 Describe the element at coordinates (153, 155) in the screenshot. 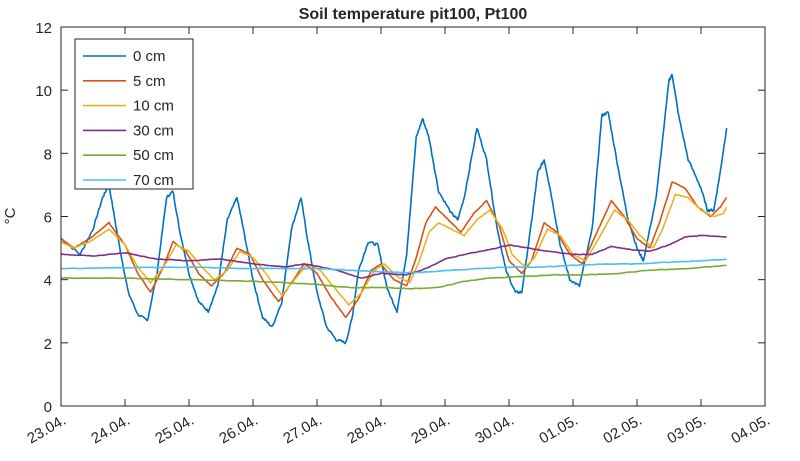

I see `legend-label: 50 cm` at that location.